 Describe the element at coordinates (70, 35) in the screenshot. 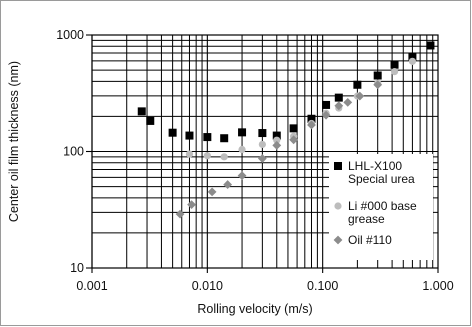

I see `y-tick-label: 1000` at that location.